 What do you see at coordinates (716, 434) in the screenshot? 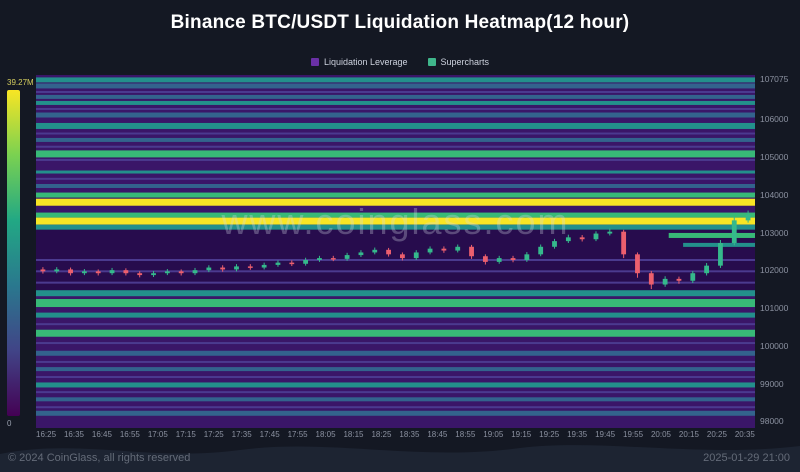
I see `time-axis-label: 20:25` at bounding box center [716, 434].